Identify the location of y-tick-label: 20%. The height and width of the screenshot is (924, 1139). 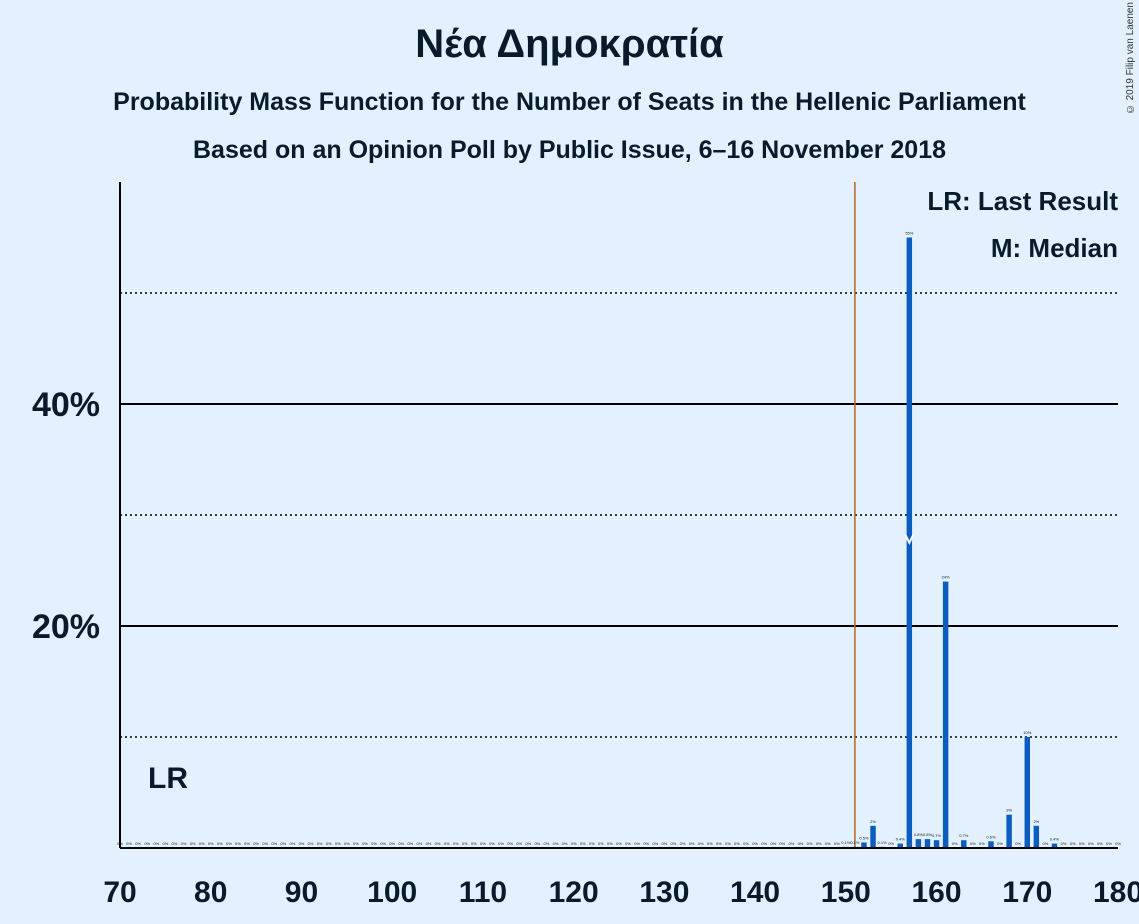
(66, 627).